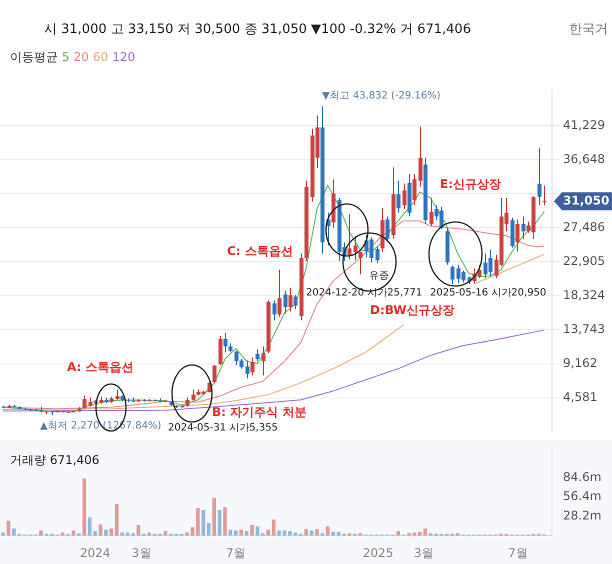 Image resolution: width=612 pixels, height=564 pixels. Describe the element at coordinates (584, 329) in the screenshot. I see `y-tick-label: 13,743` at that location.